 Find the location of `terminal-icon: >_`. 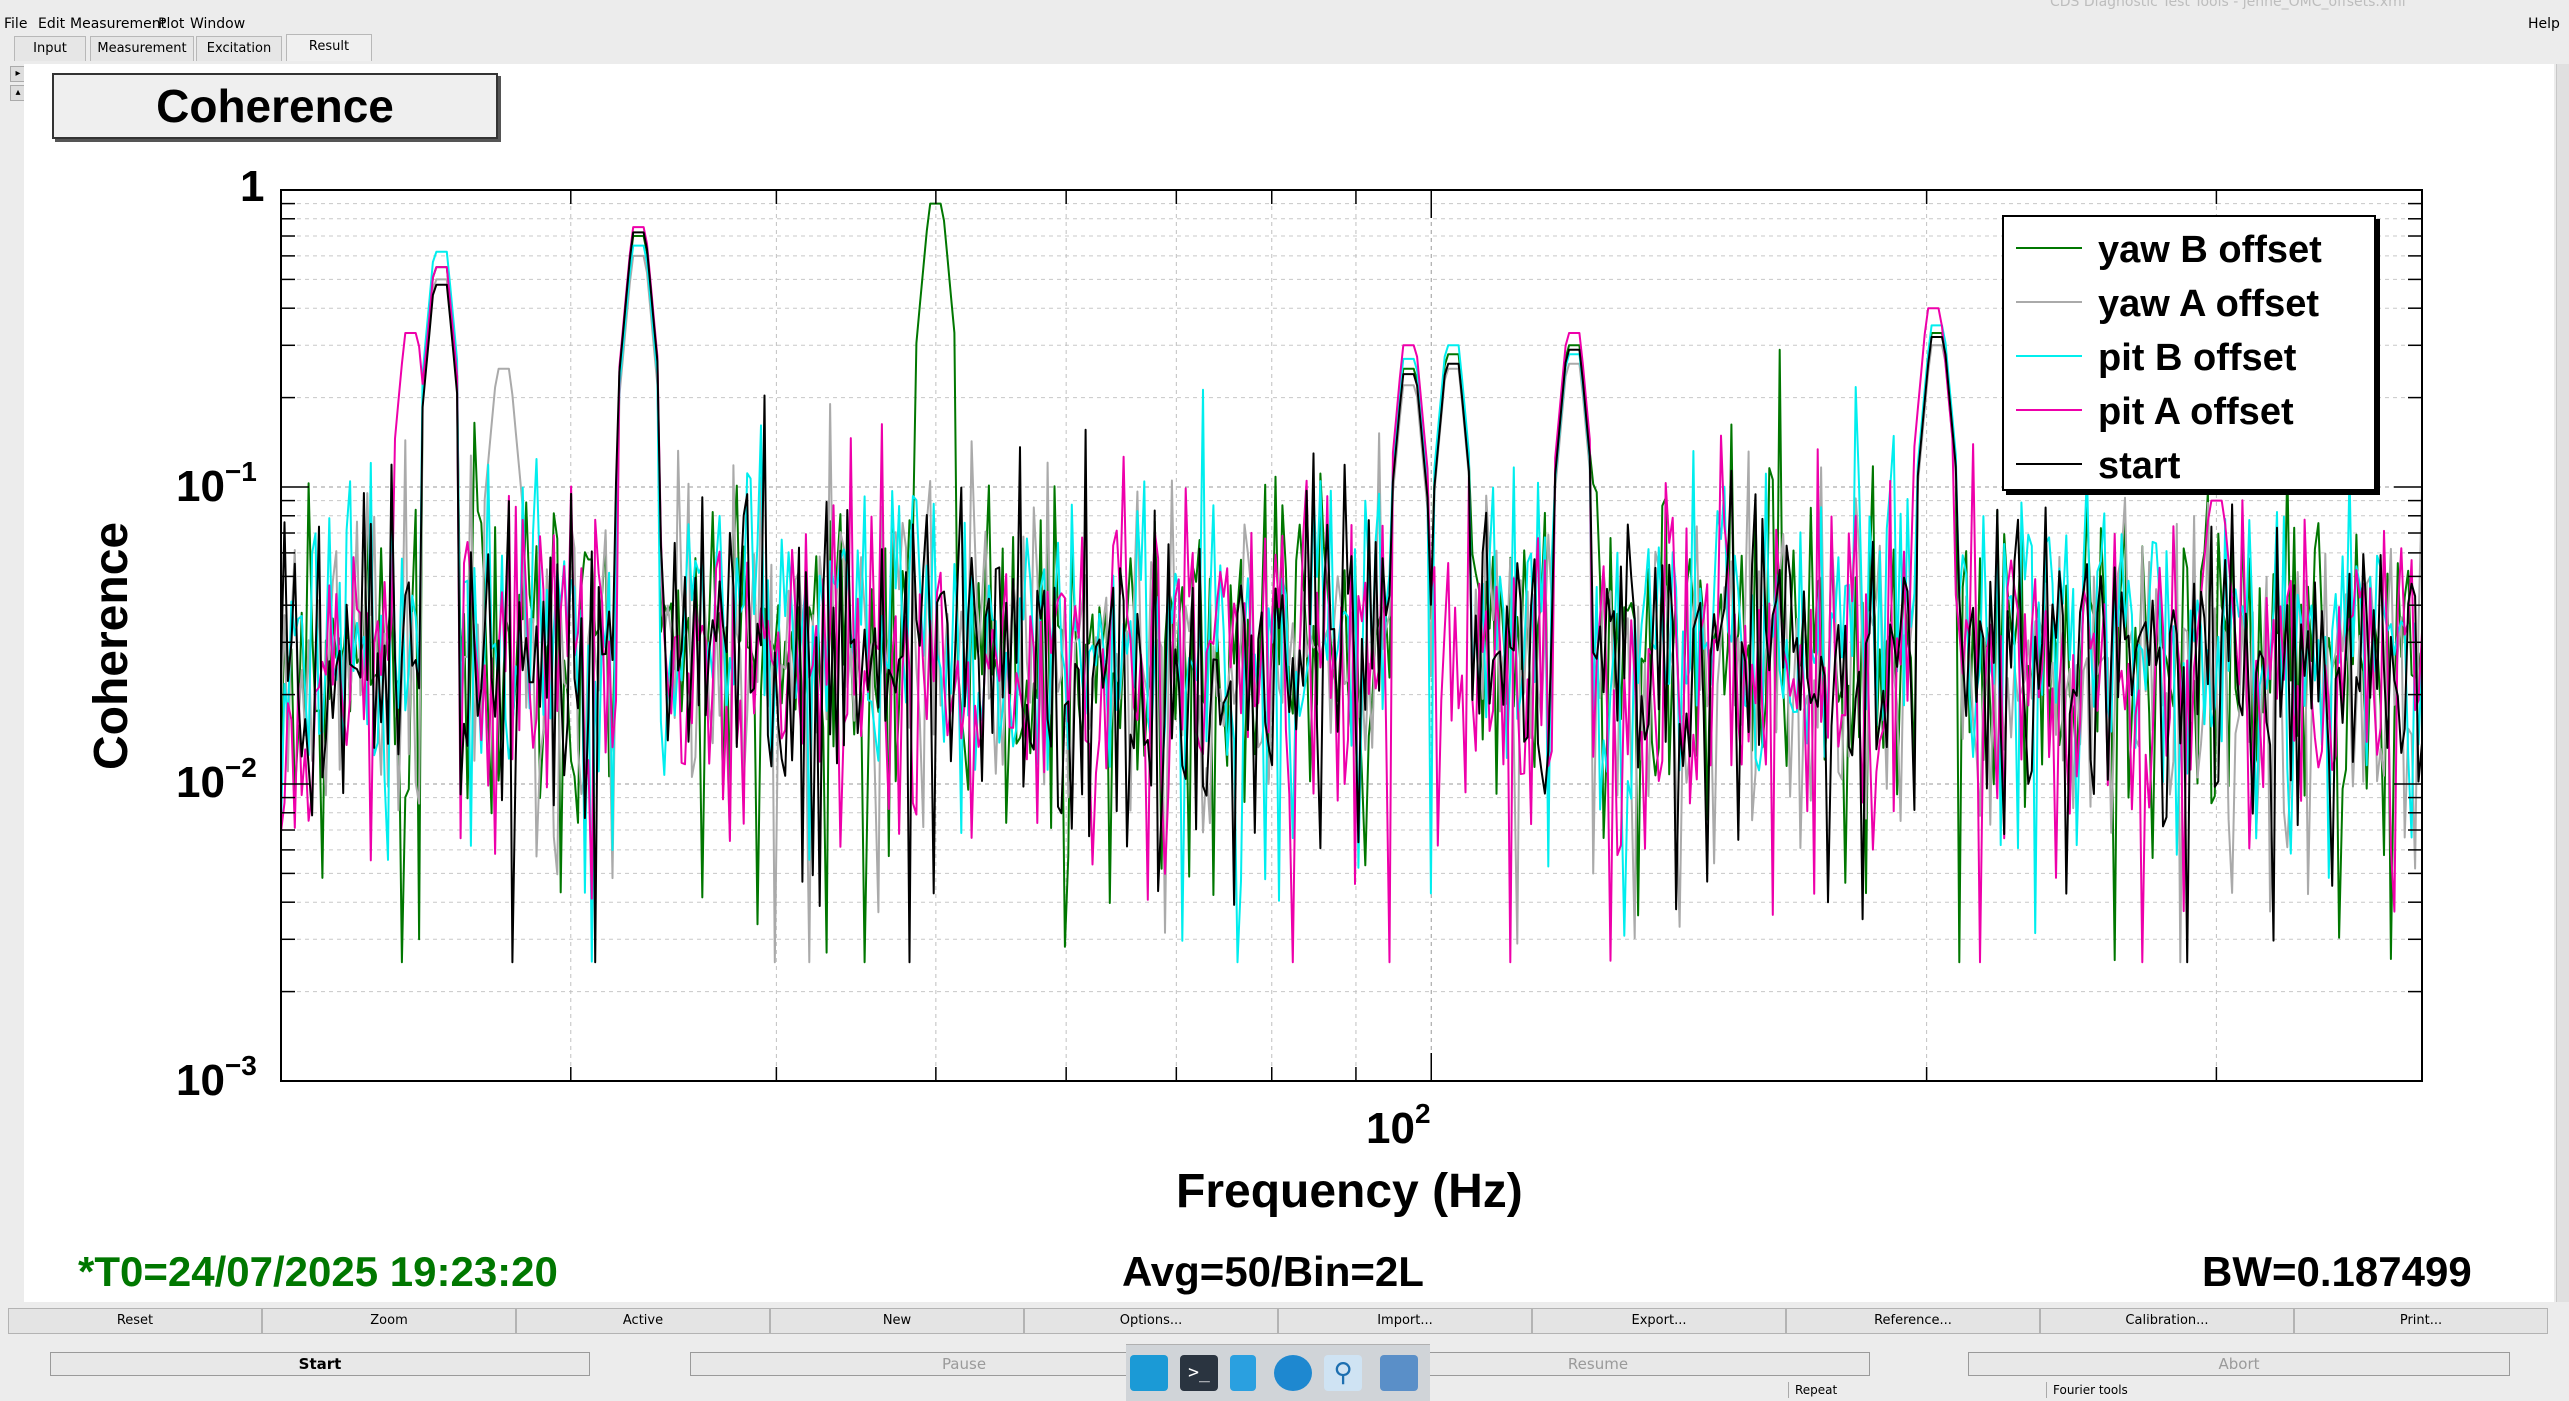

terminal-icon: >_ is located at coordinates (1199, 1373).